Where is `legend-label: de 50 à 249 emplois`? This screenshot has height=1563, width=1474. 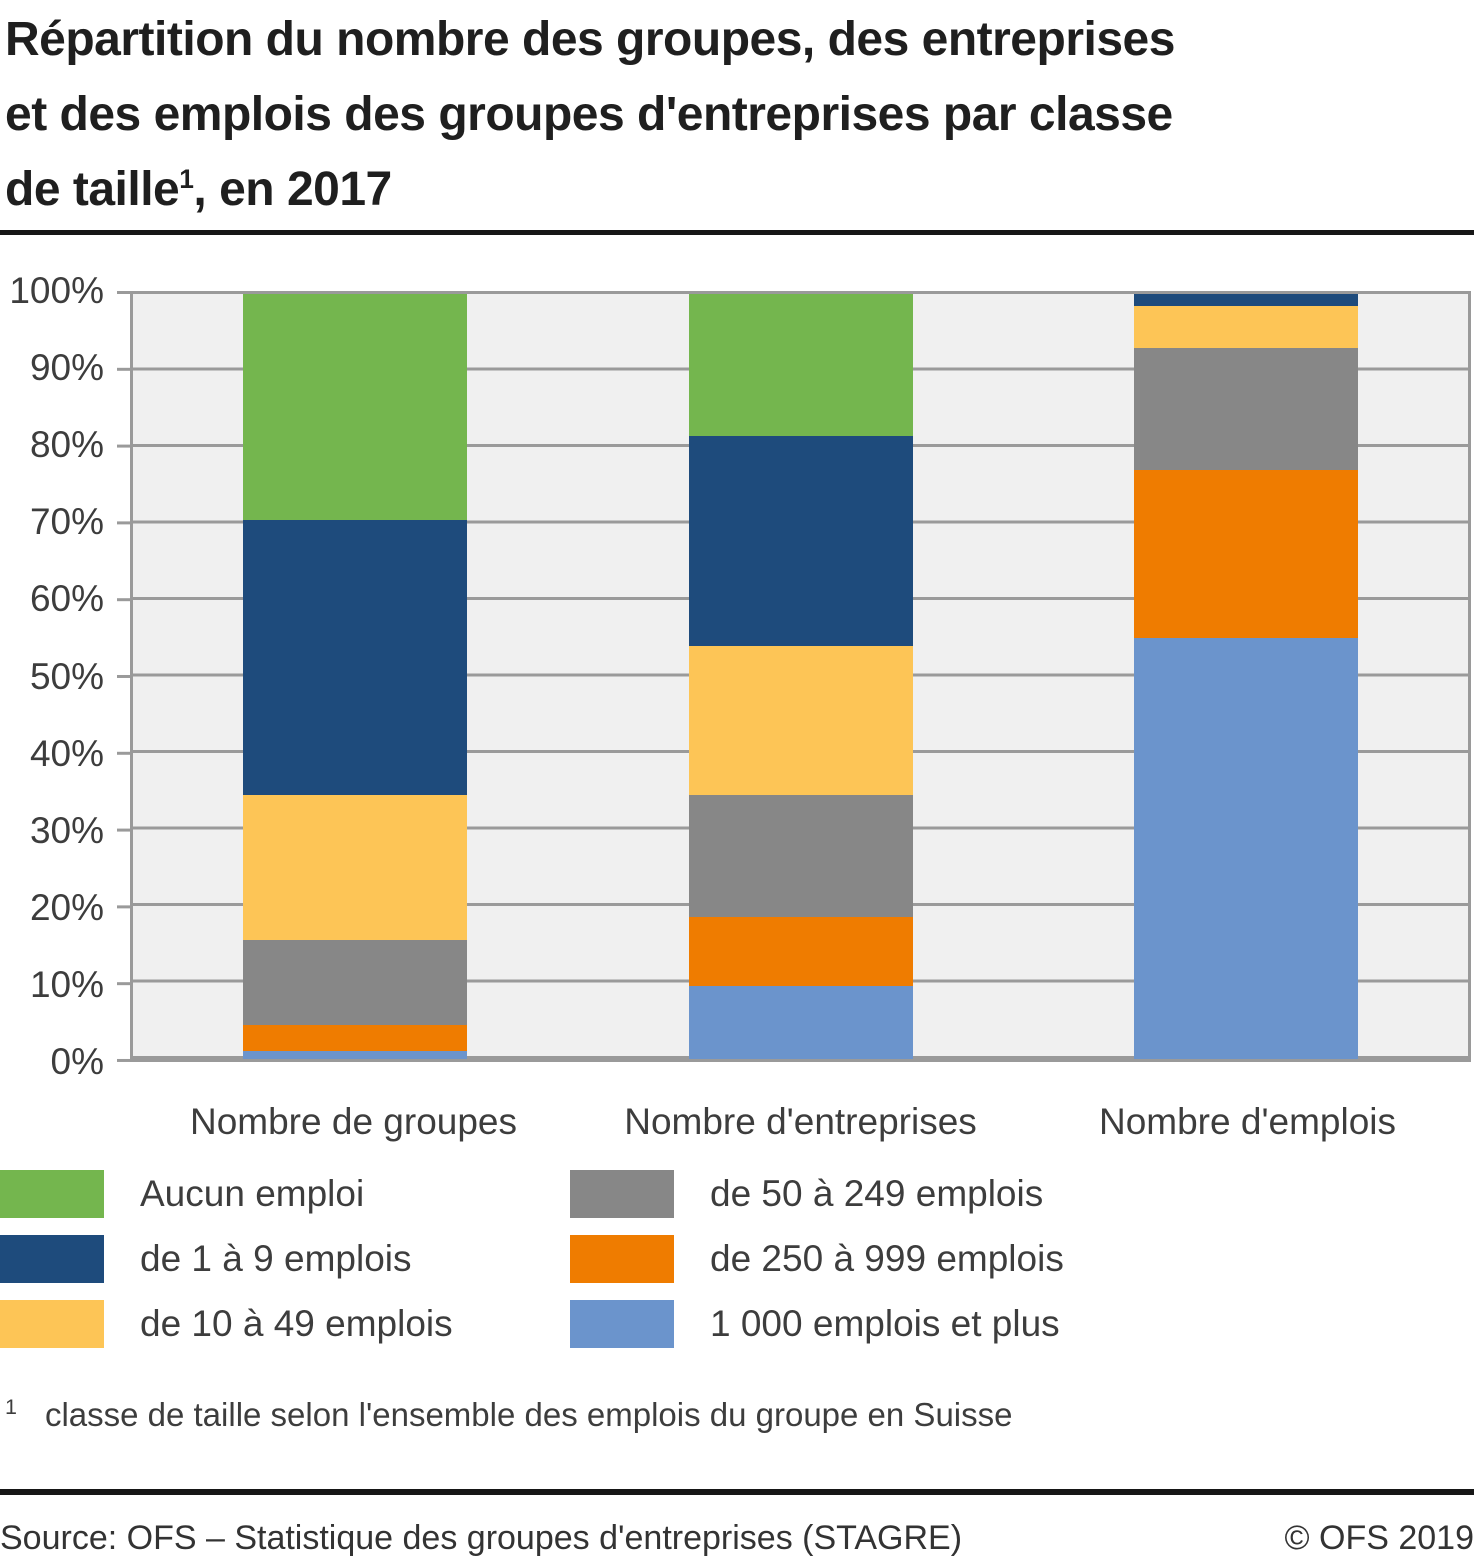 legend-label: de 50 à 249 emplois is located at coordinates (877, 1193).